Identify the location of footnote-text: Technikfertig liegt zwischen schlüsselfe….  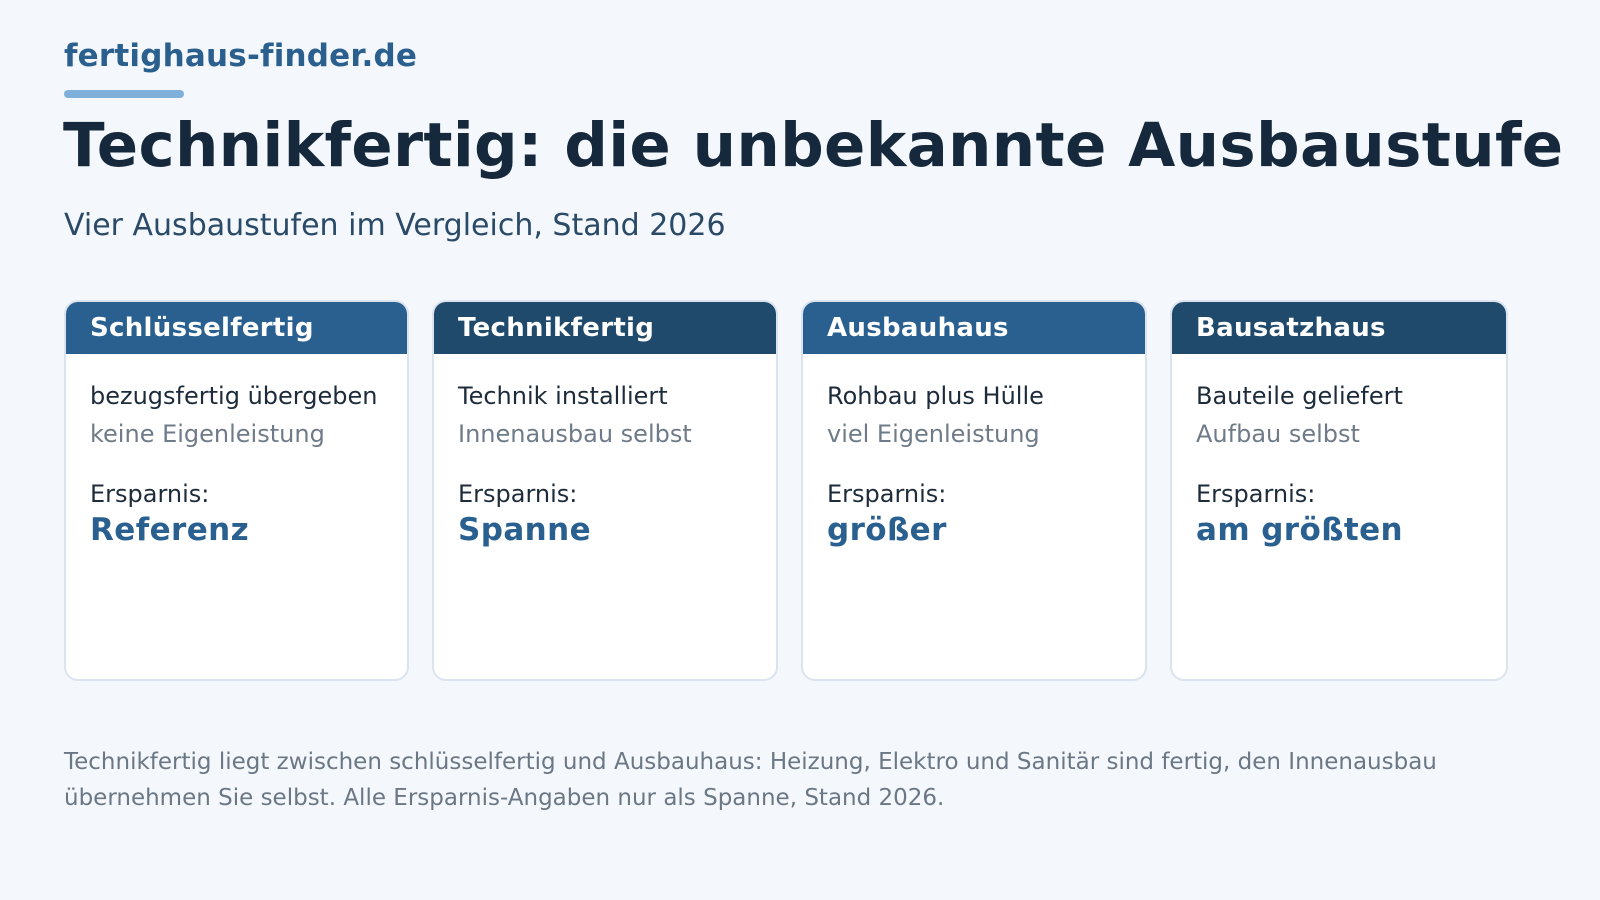
(750, 780).